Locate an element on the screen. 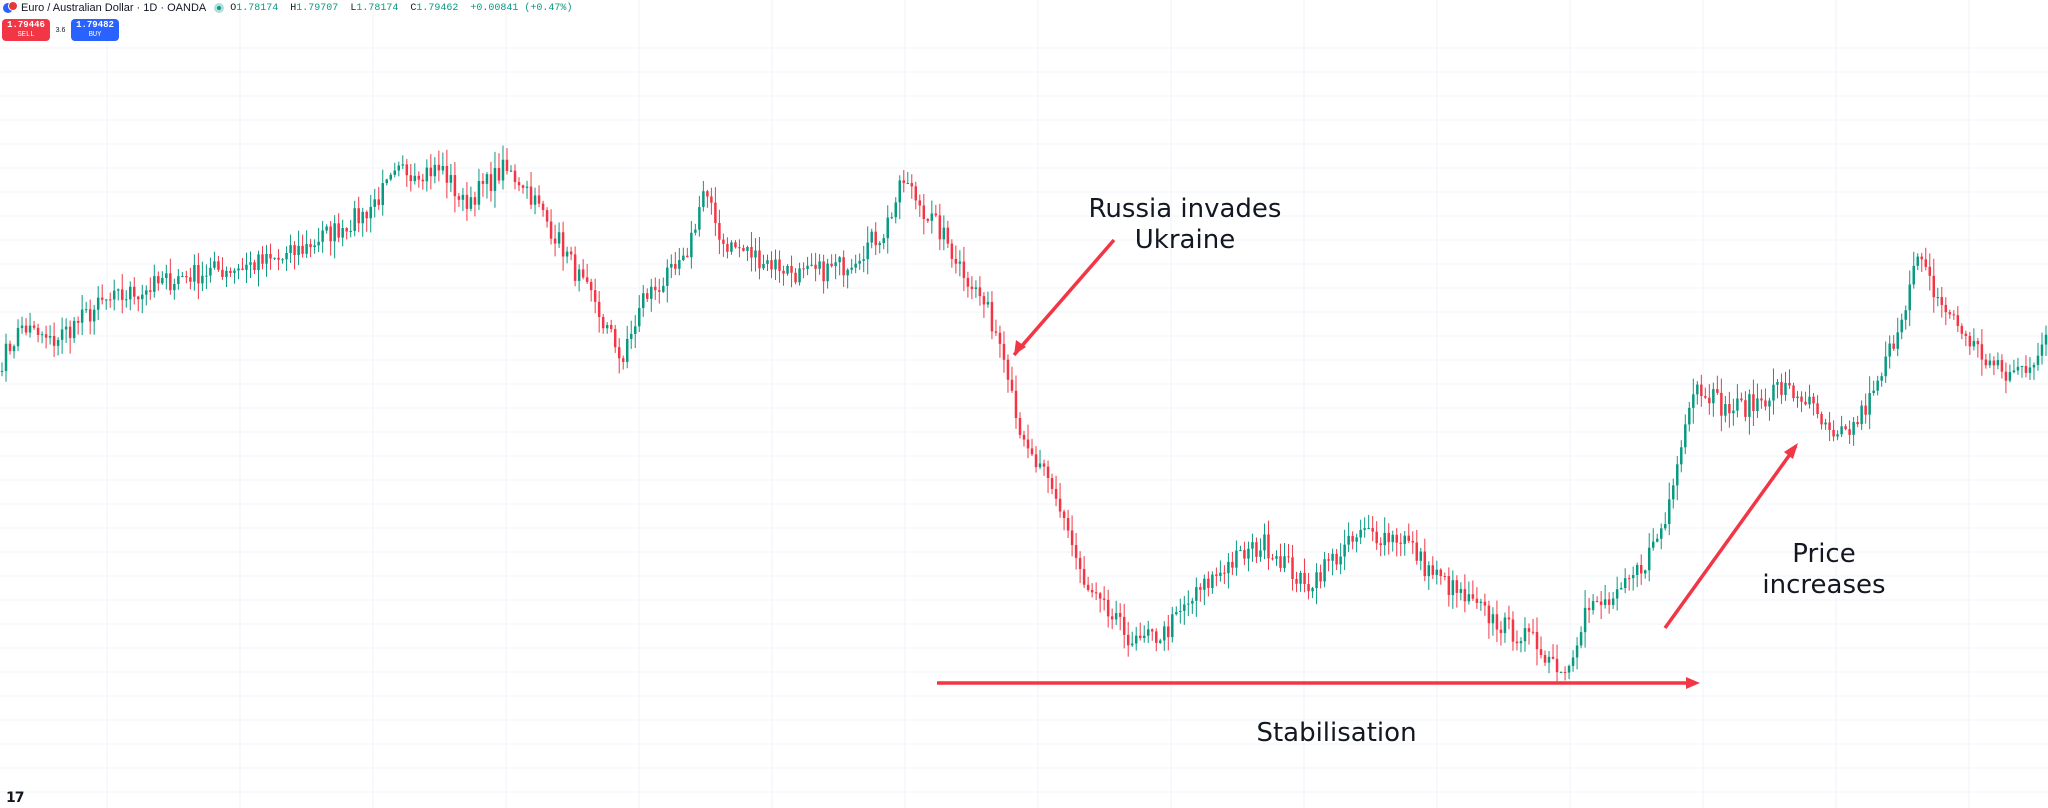  buy-button: 1.79482 BUY is located at coordinates (95, 30).